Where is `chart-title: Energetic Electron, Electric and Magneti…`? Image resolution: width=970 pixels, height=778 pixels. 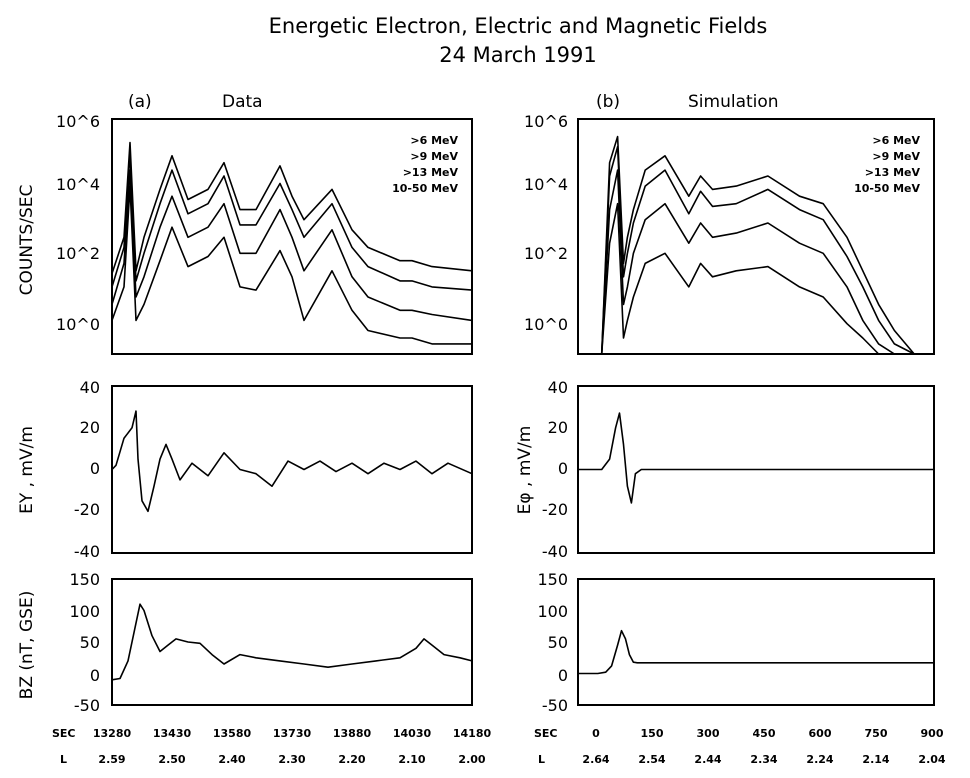
chart-title: Energetic Electron, Electric and Magneti… is located at coordinates (518, 26).